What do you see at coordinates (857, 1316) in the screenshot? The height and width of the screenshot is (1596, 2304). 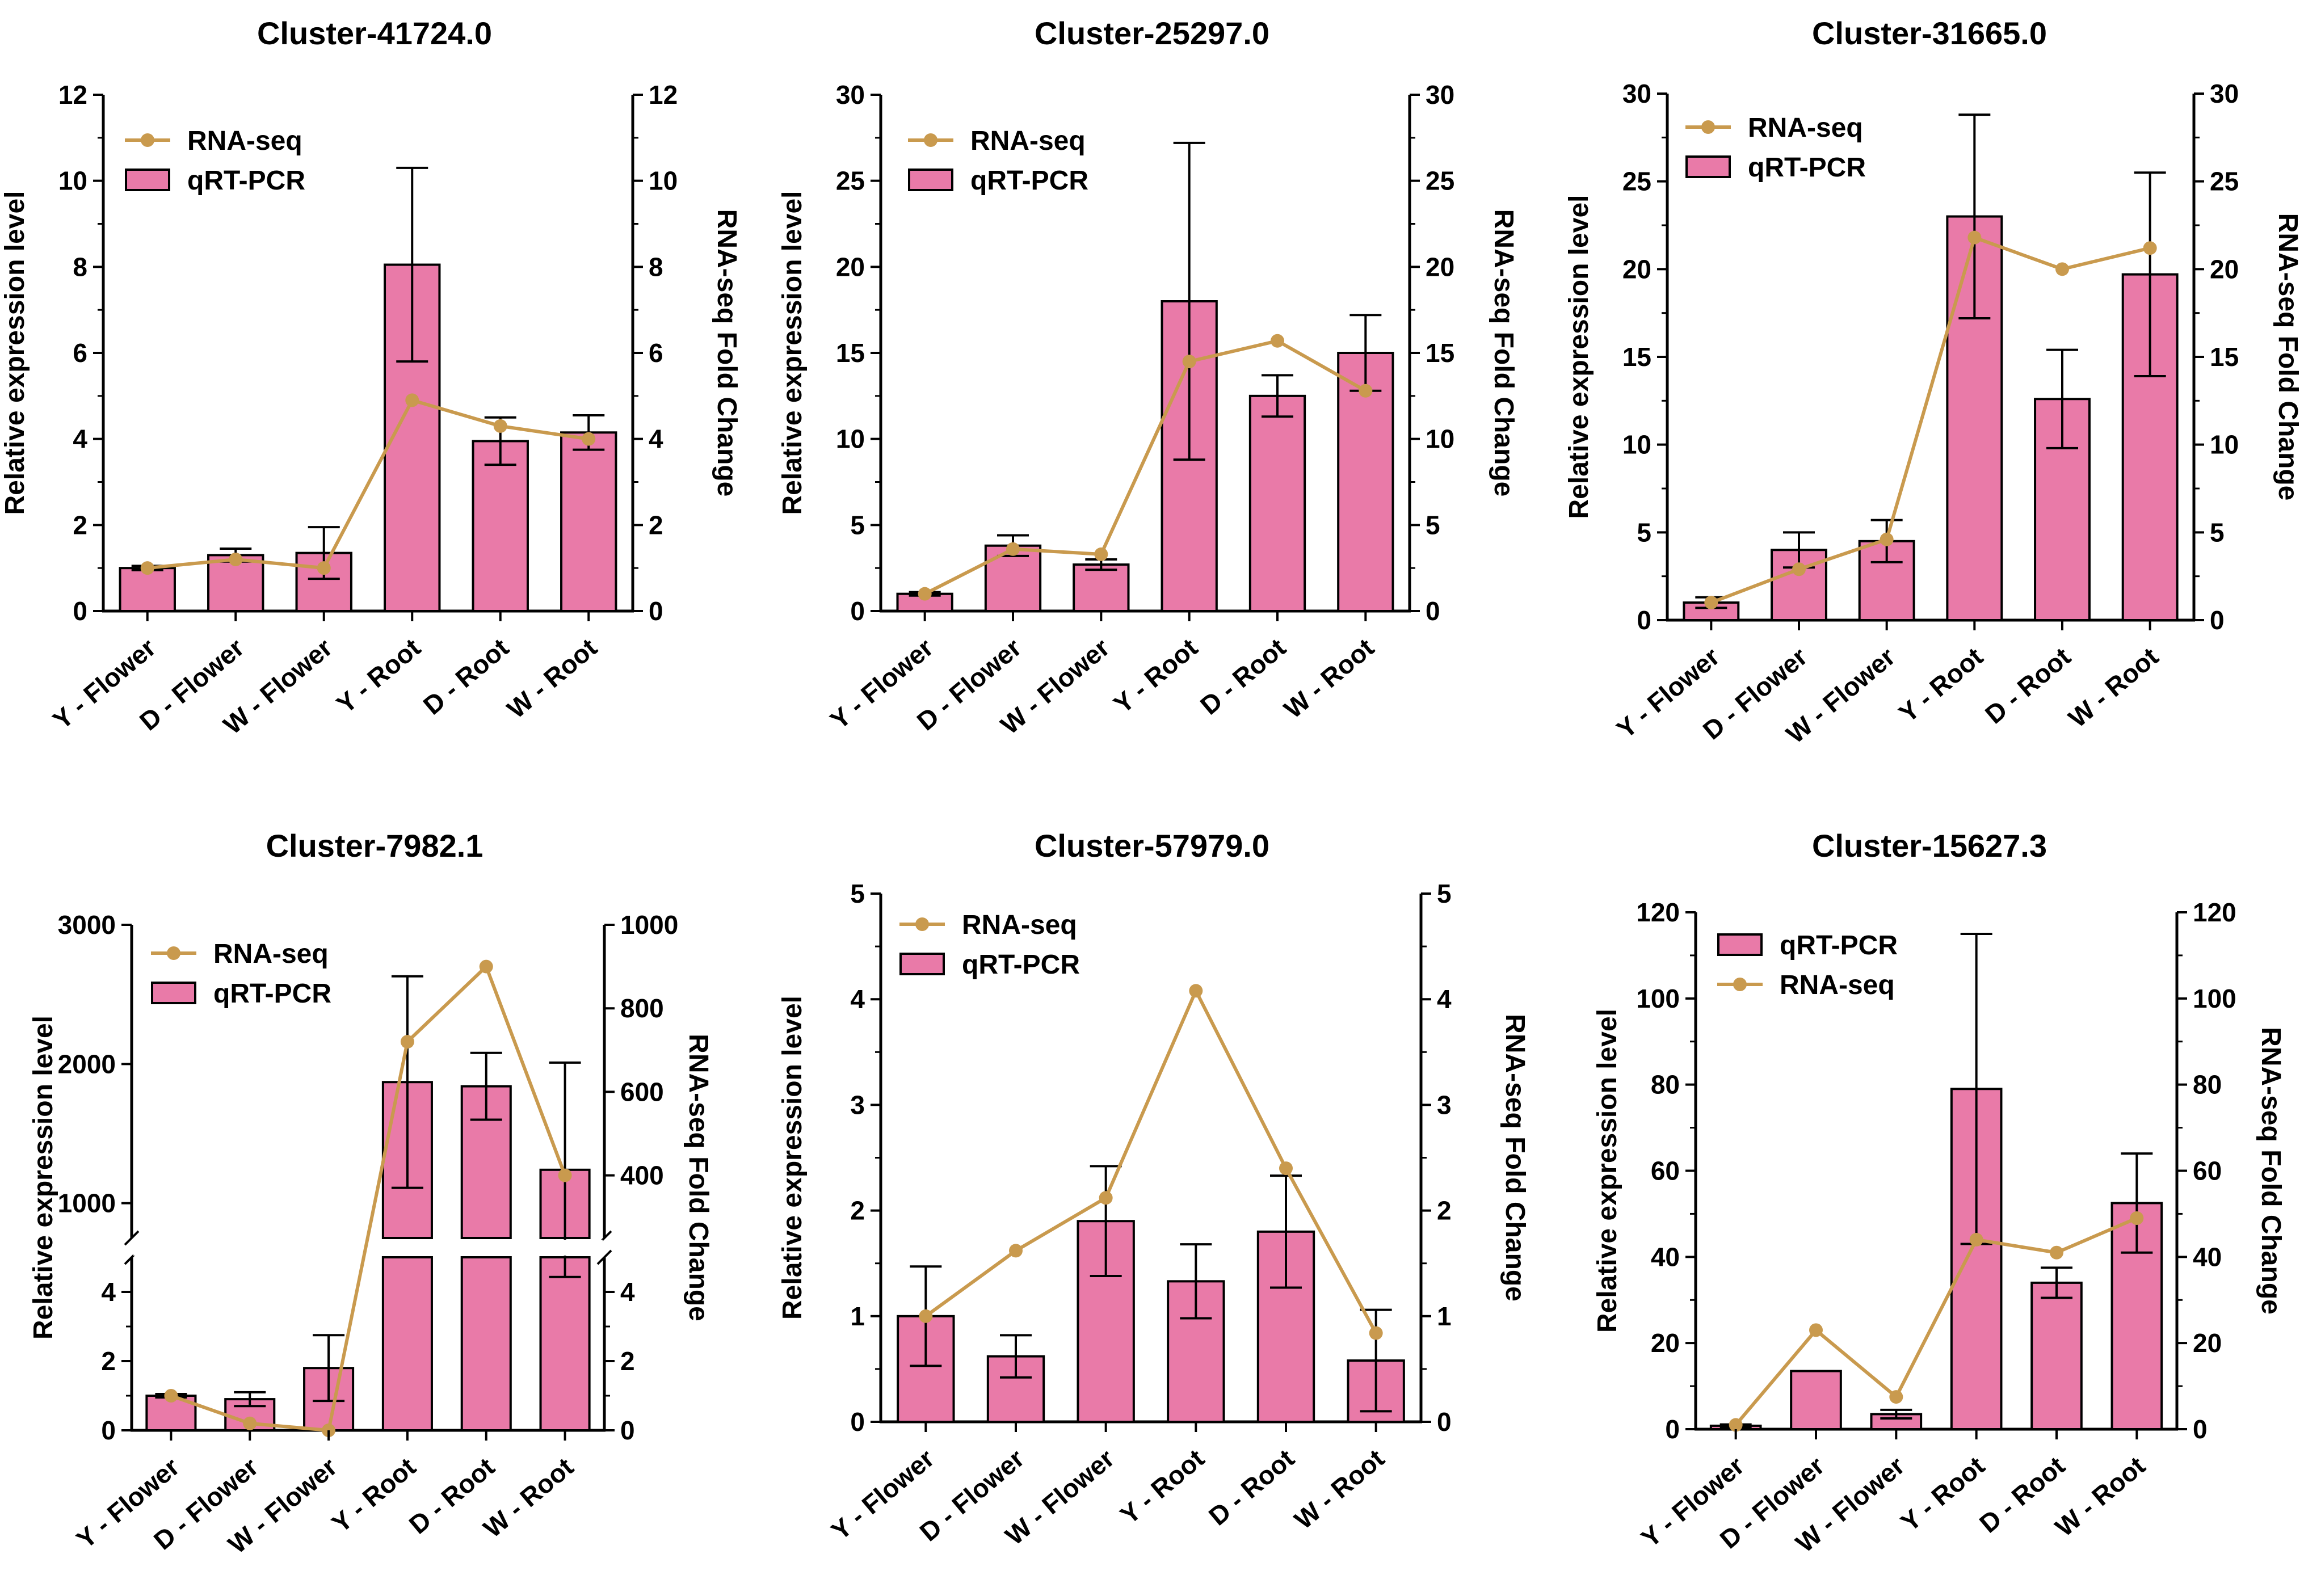 I see `left-tick-label: 1` at bounding box center [857, 1316].